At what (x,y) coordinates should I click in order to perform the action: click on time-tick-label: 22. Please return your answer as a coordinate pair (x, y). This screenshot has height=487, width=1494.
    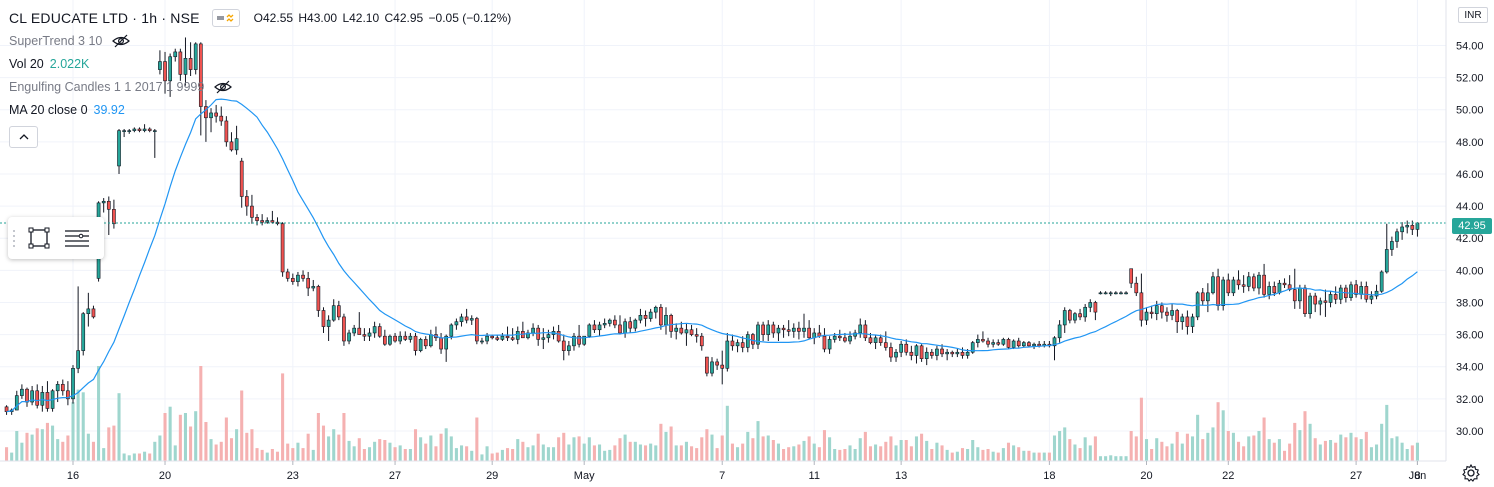
    Looking at the image, I should click on (1228, 476).